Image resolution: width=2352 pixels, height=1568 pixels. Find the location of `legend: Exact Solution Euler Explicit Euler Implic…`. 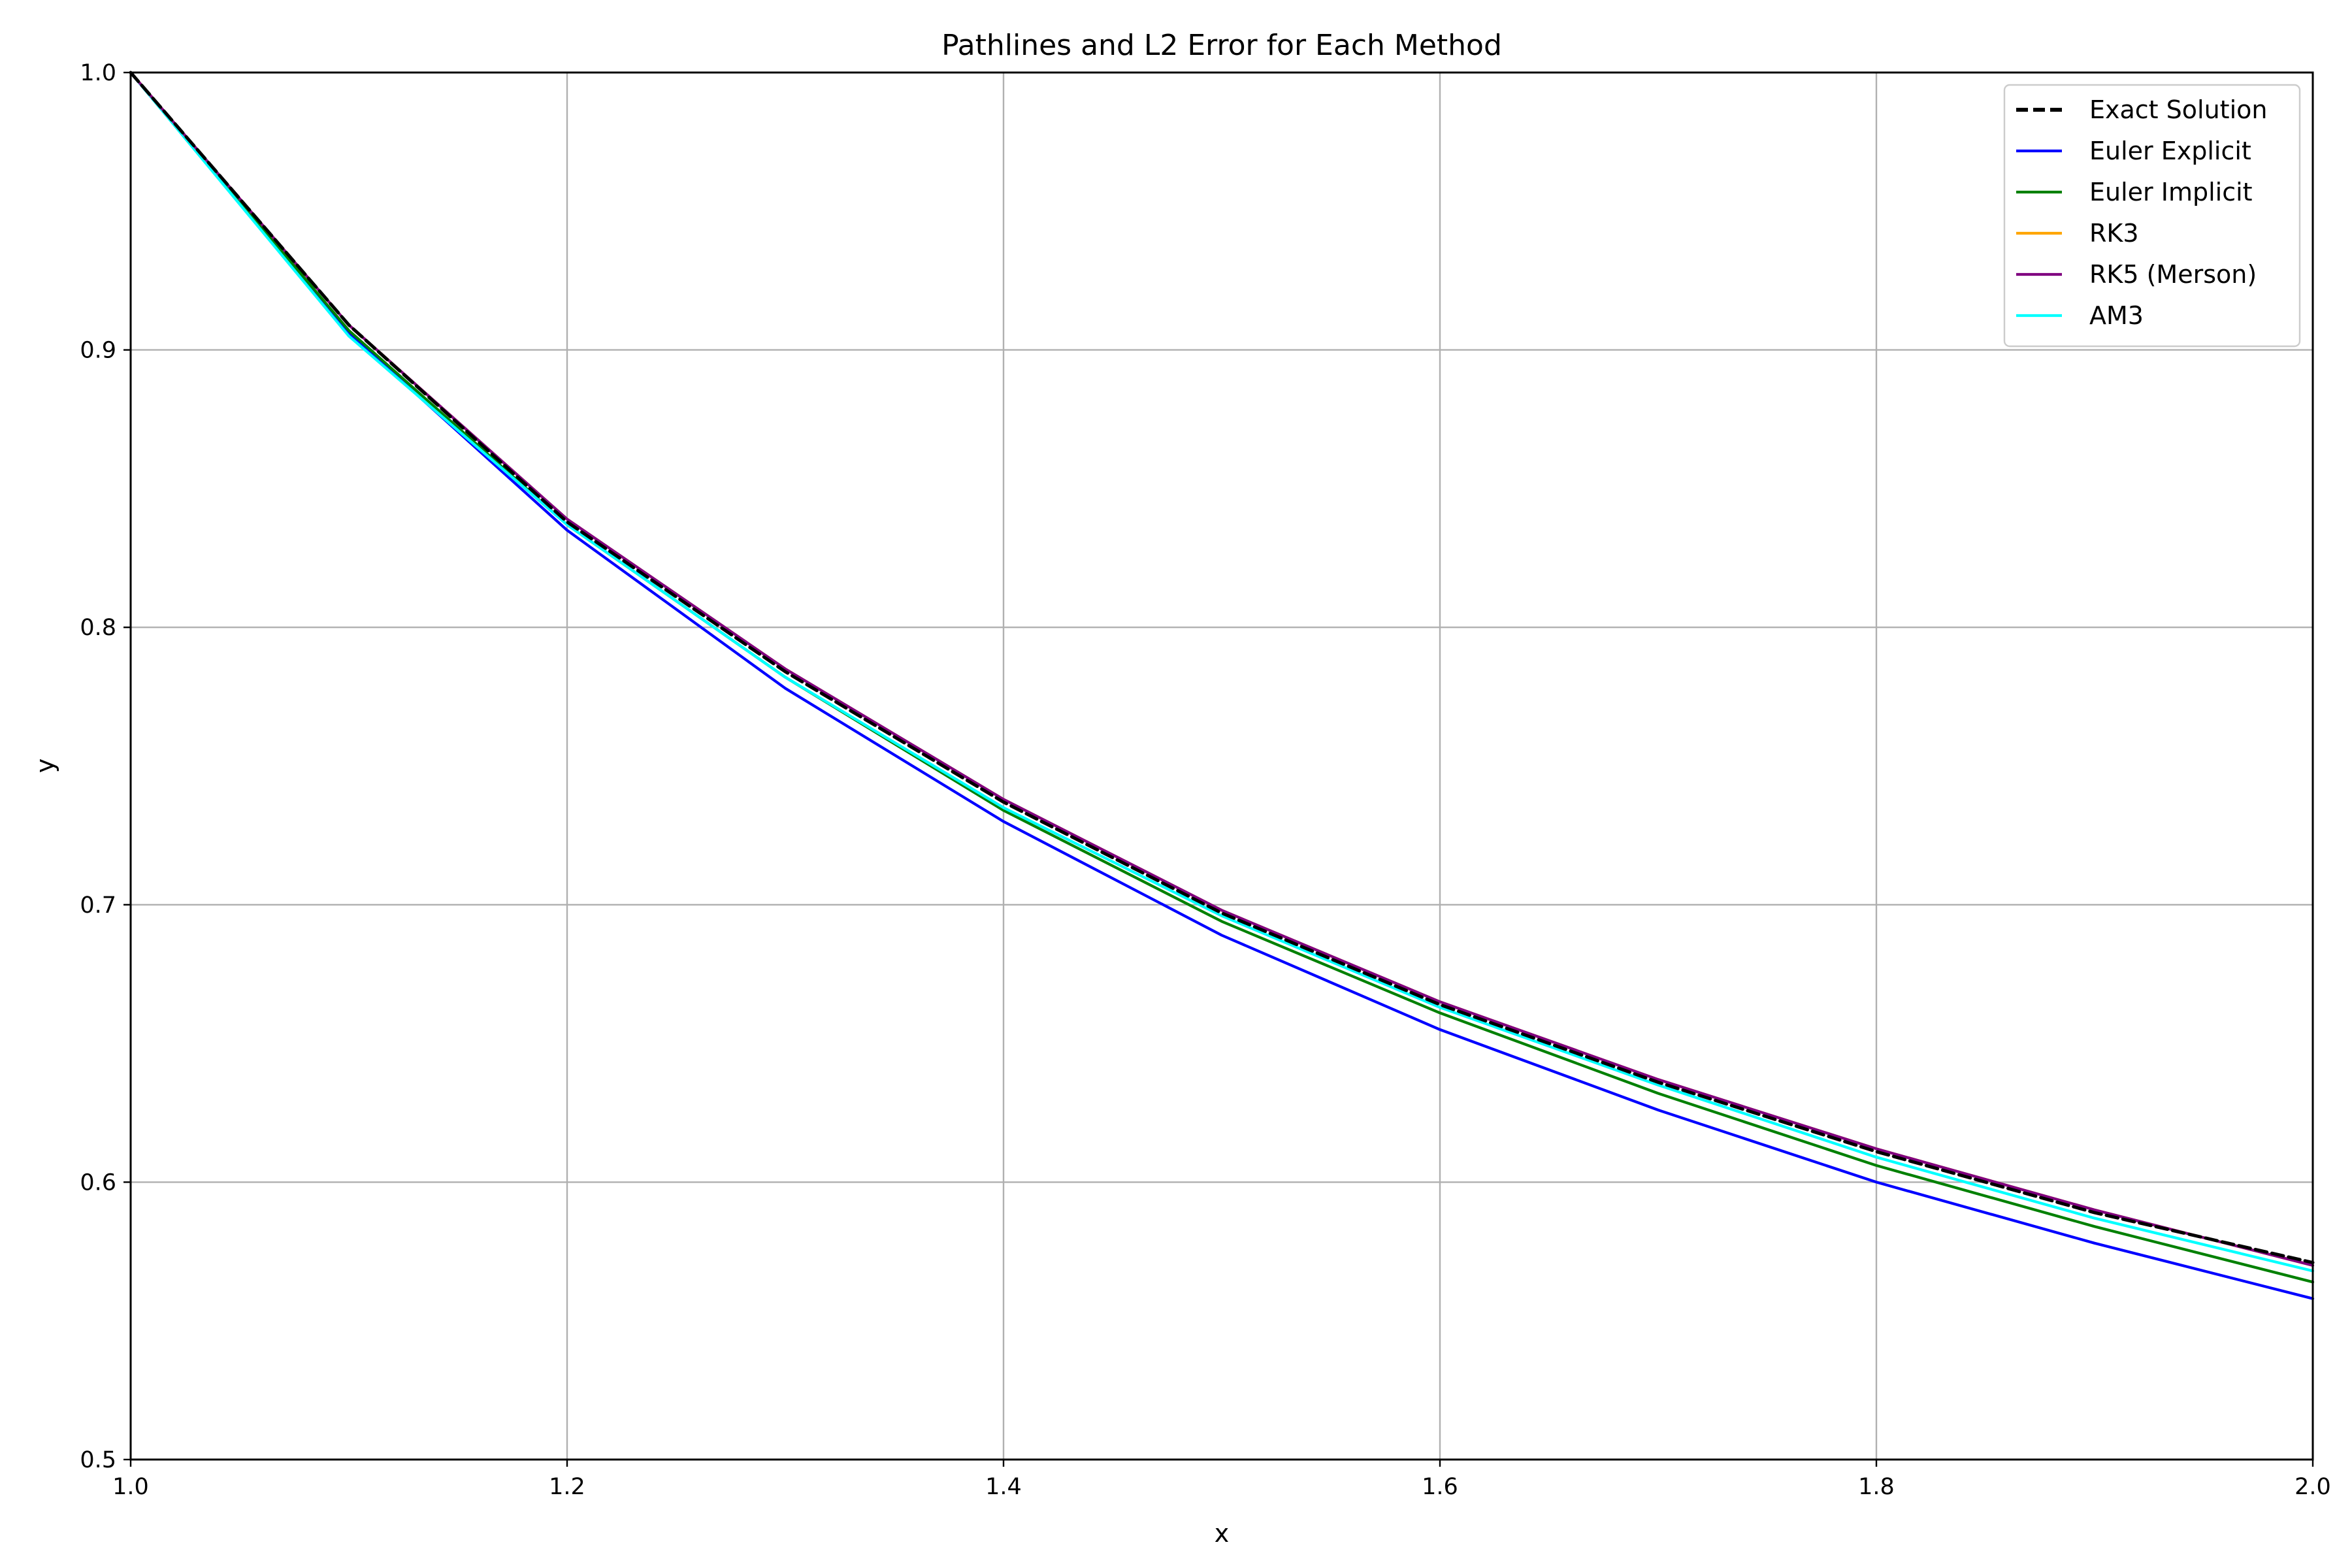

legend: Exact Solution Euler Explicit Euler Implic… is located at coordinates (2152, 216).